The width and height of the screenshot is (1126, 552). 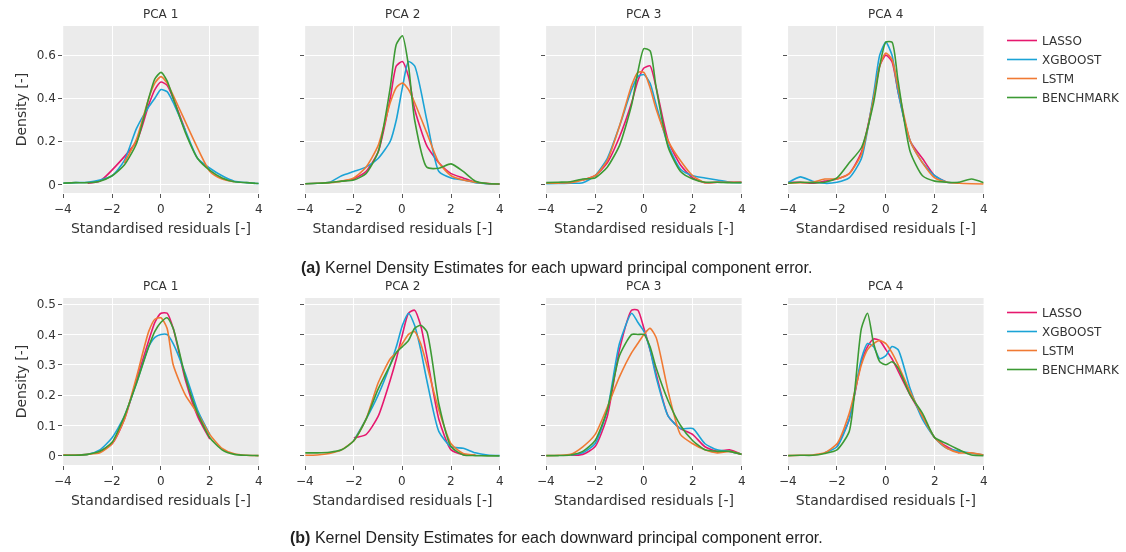 I want to click on y-tick-label: 0.3, so click(x=46, y=365).